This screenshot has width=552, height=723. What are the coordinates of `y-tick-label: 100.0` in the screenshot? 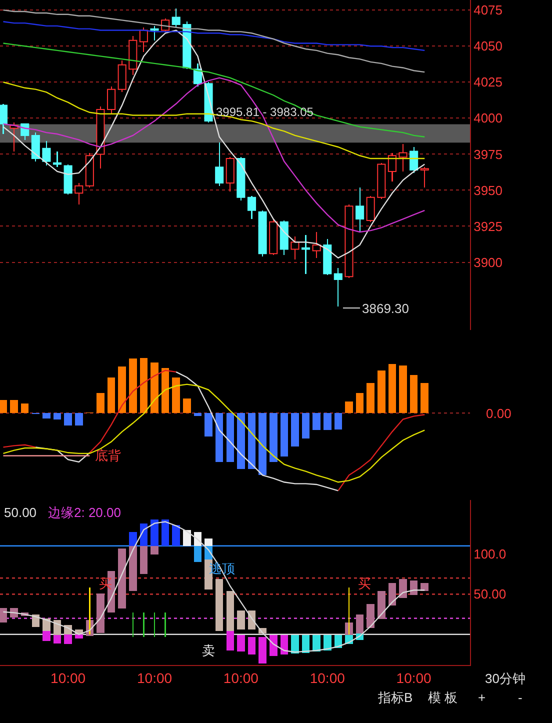 It's located at (490, 554).